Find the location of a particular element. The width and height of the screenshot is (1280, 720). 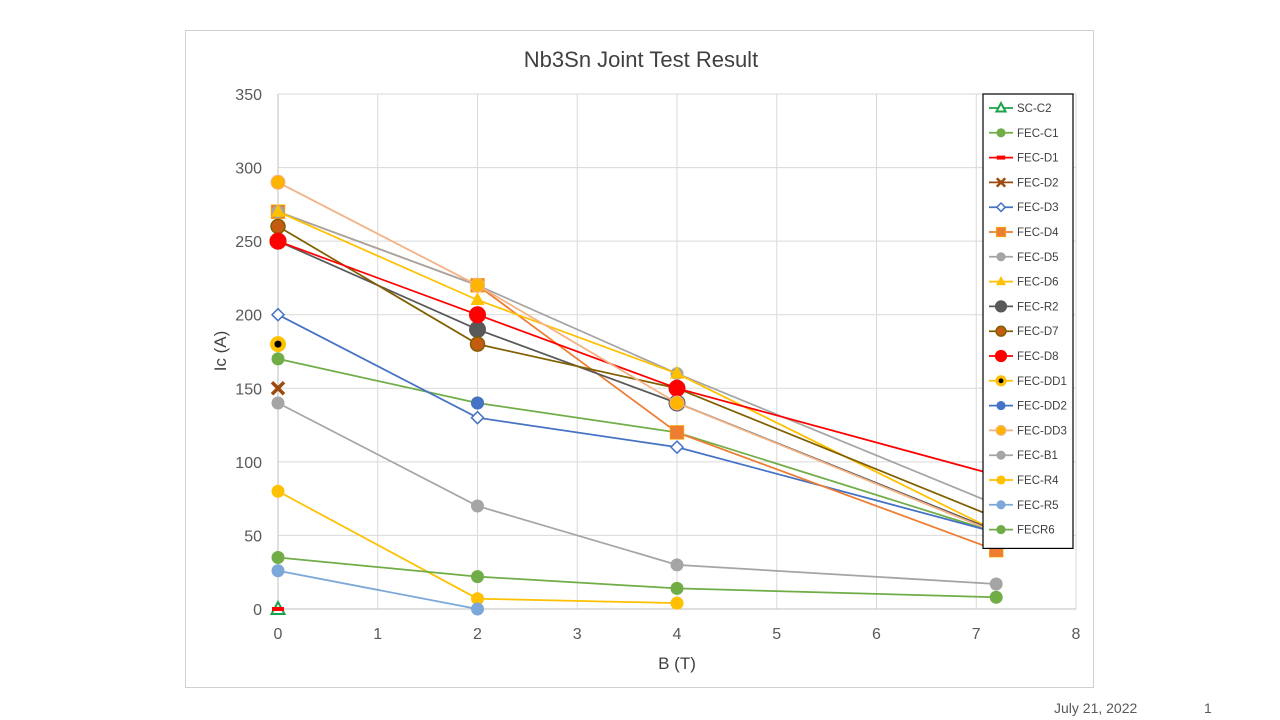

data-point-fec-d4 is located at coordinates (677, 432).